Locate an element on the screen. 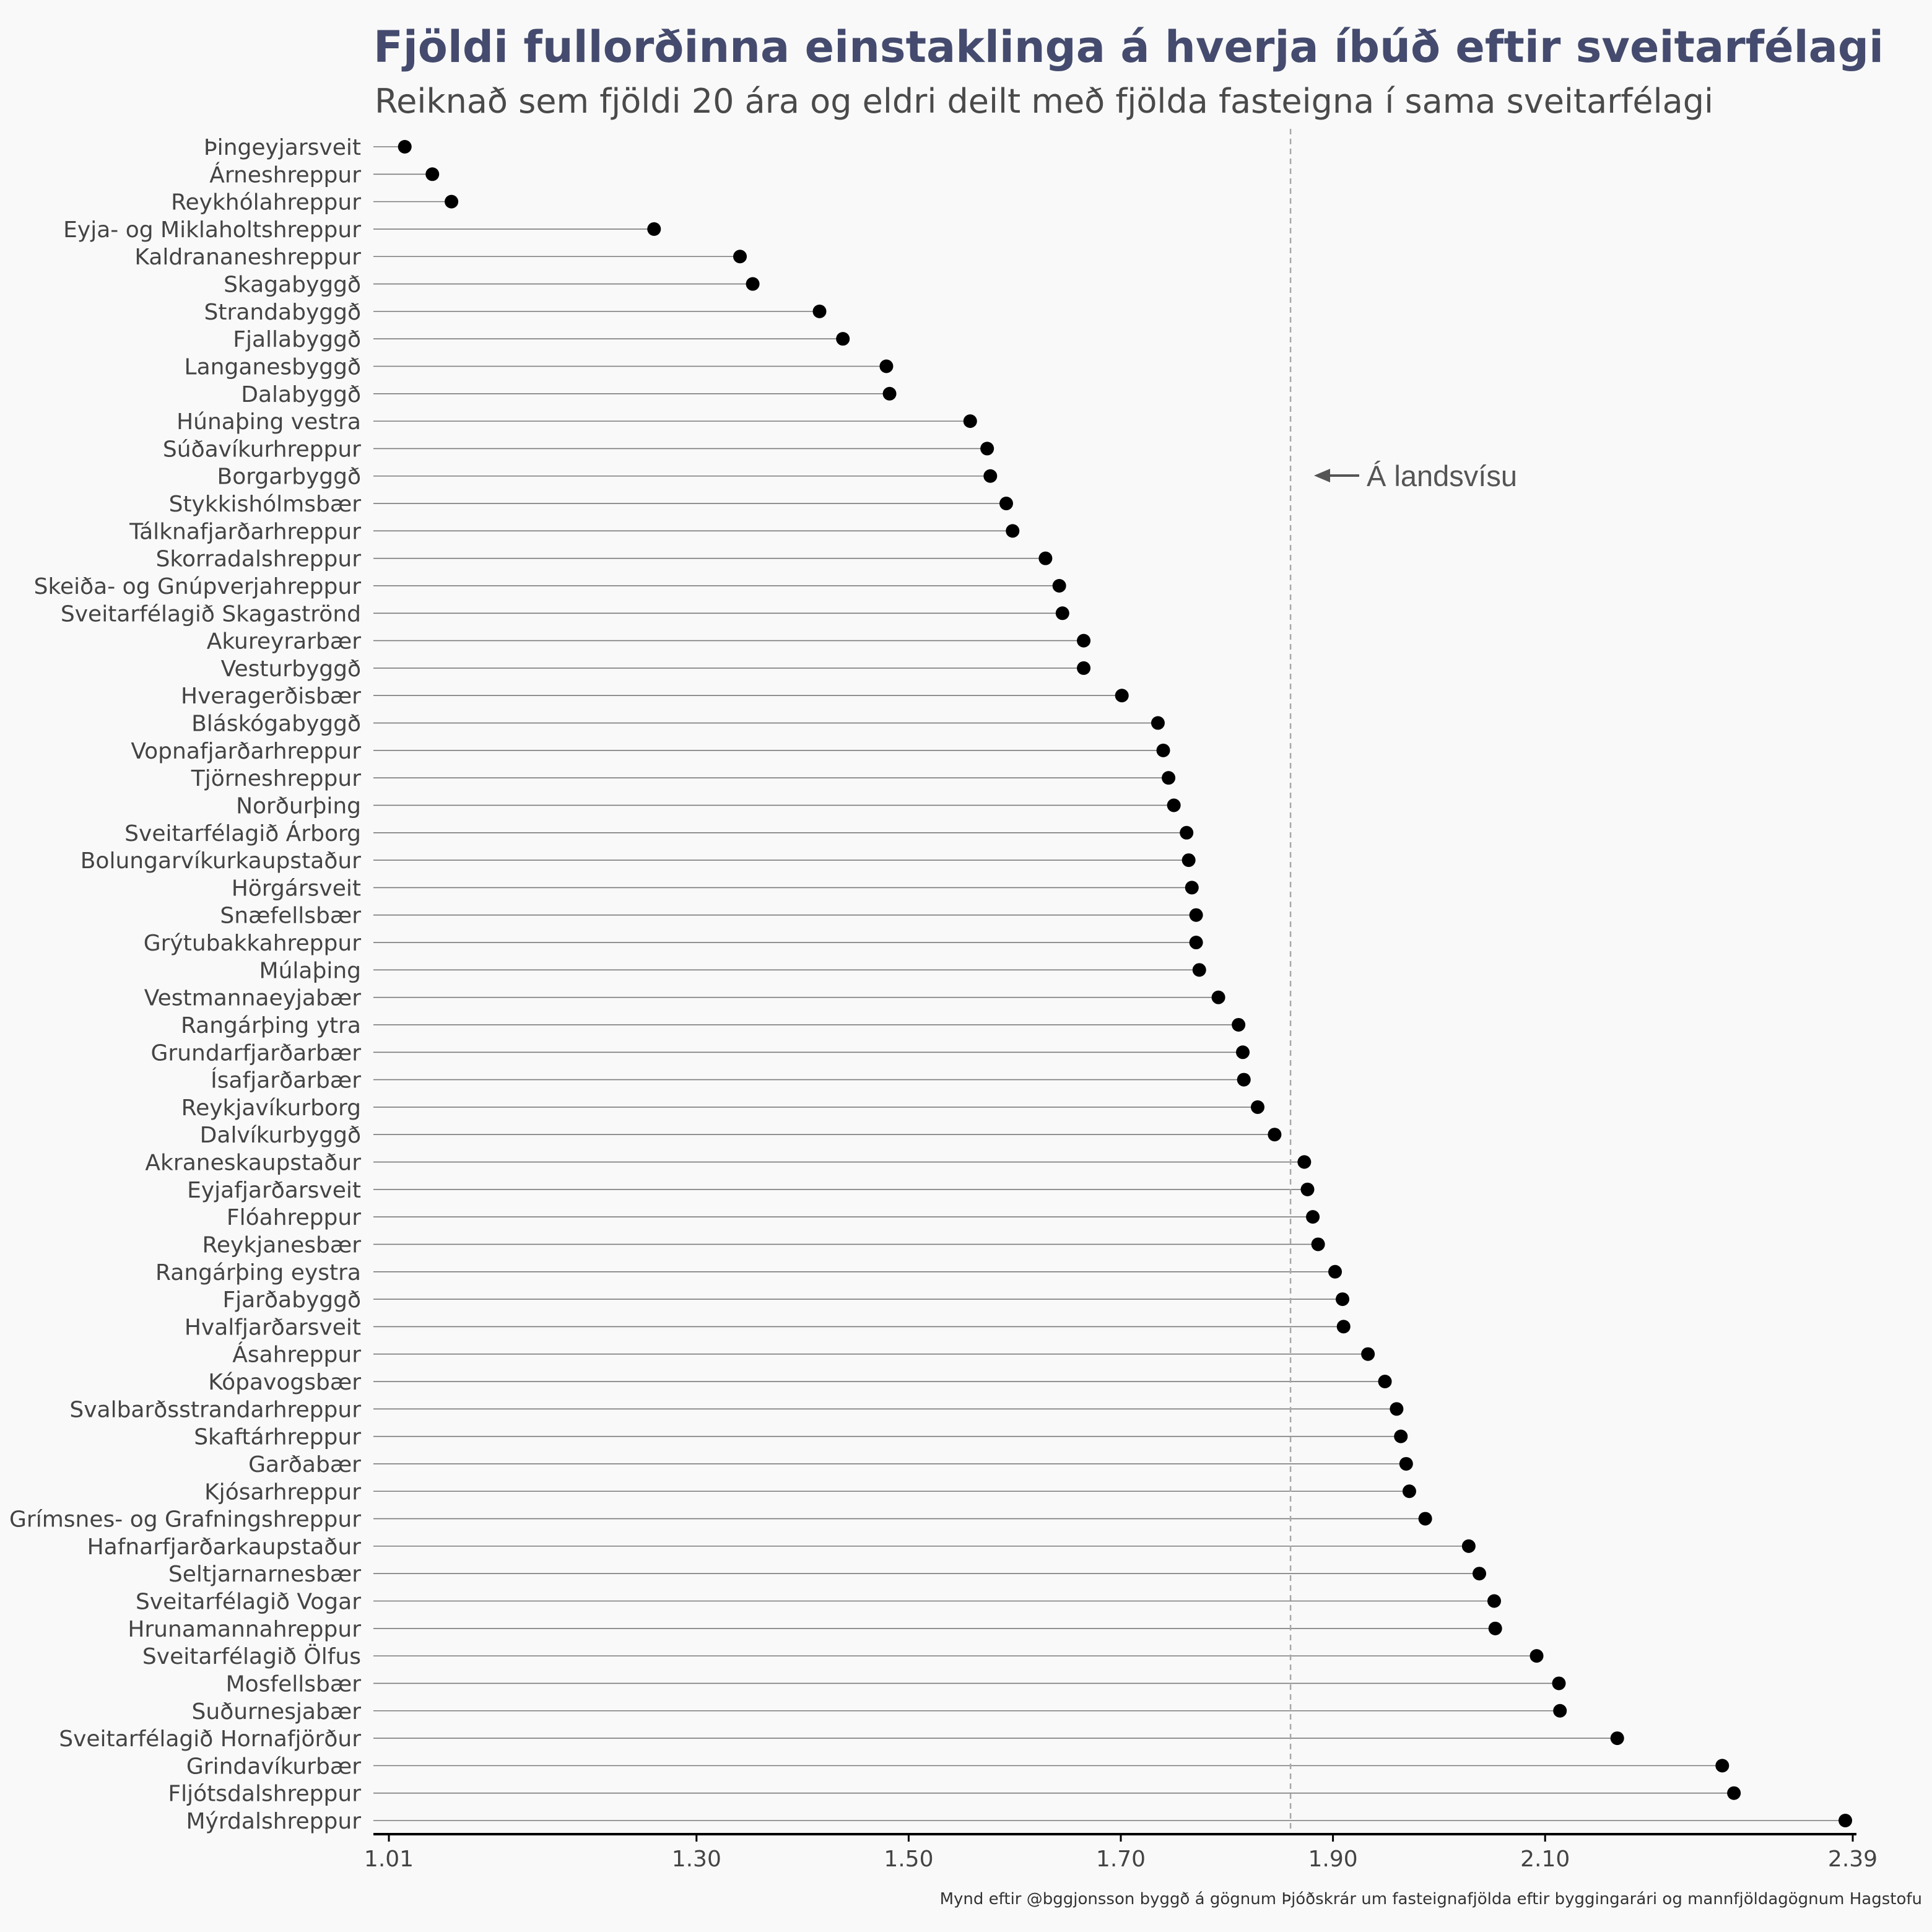  category-label: Garðabær is located at coordinates (304, 1464).